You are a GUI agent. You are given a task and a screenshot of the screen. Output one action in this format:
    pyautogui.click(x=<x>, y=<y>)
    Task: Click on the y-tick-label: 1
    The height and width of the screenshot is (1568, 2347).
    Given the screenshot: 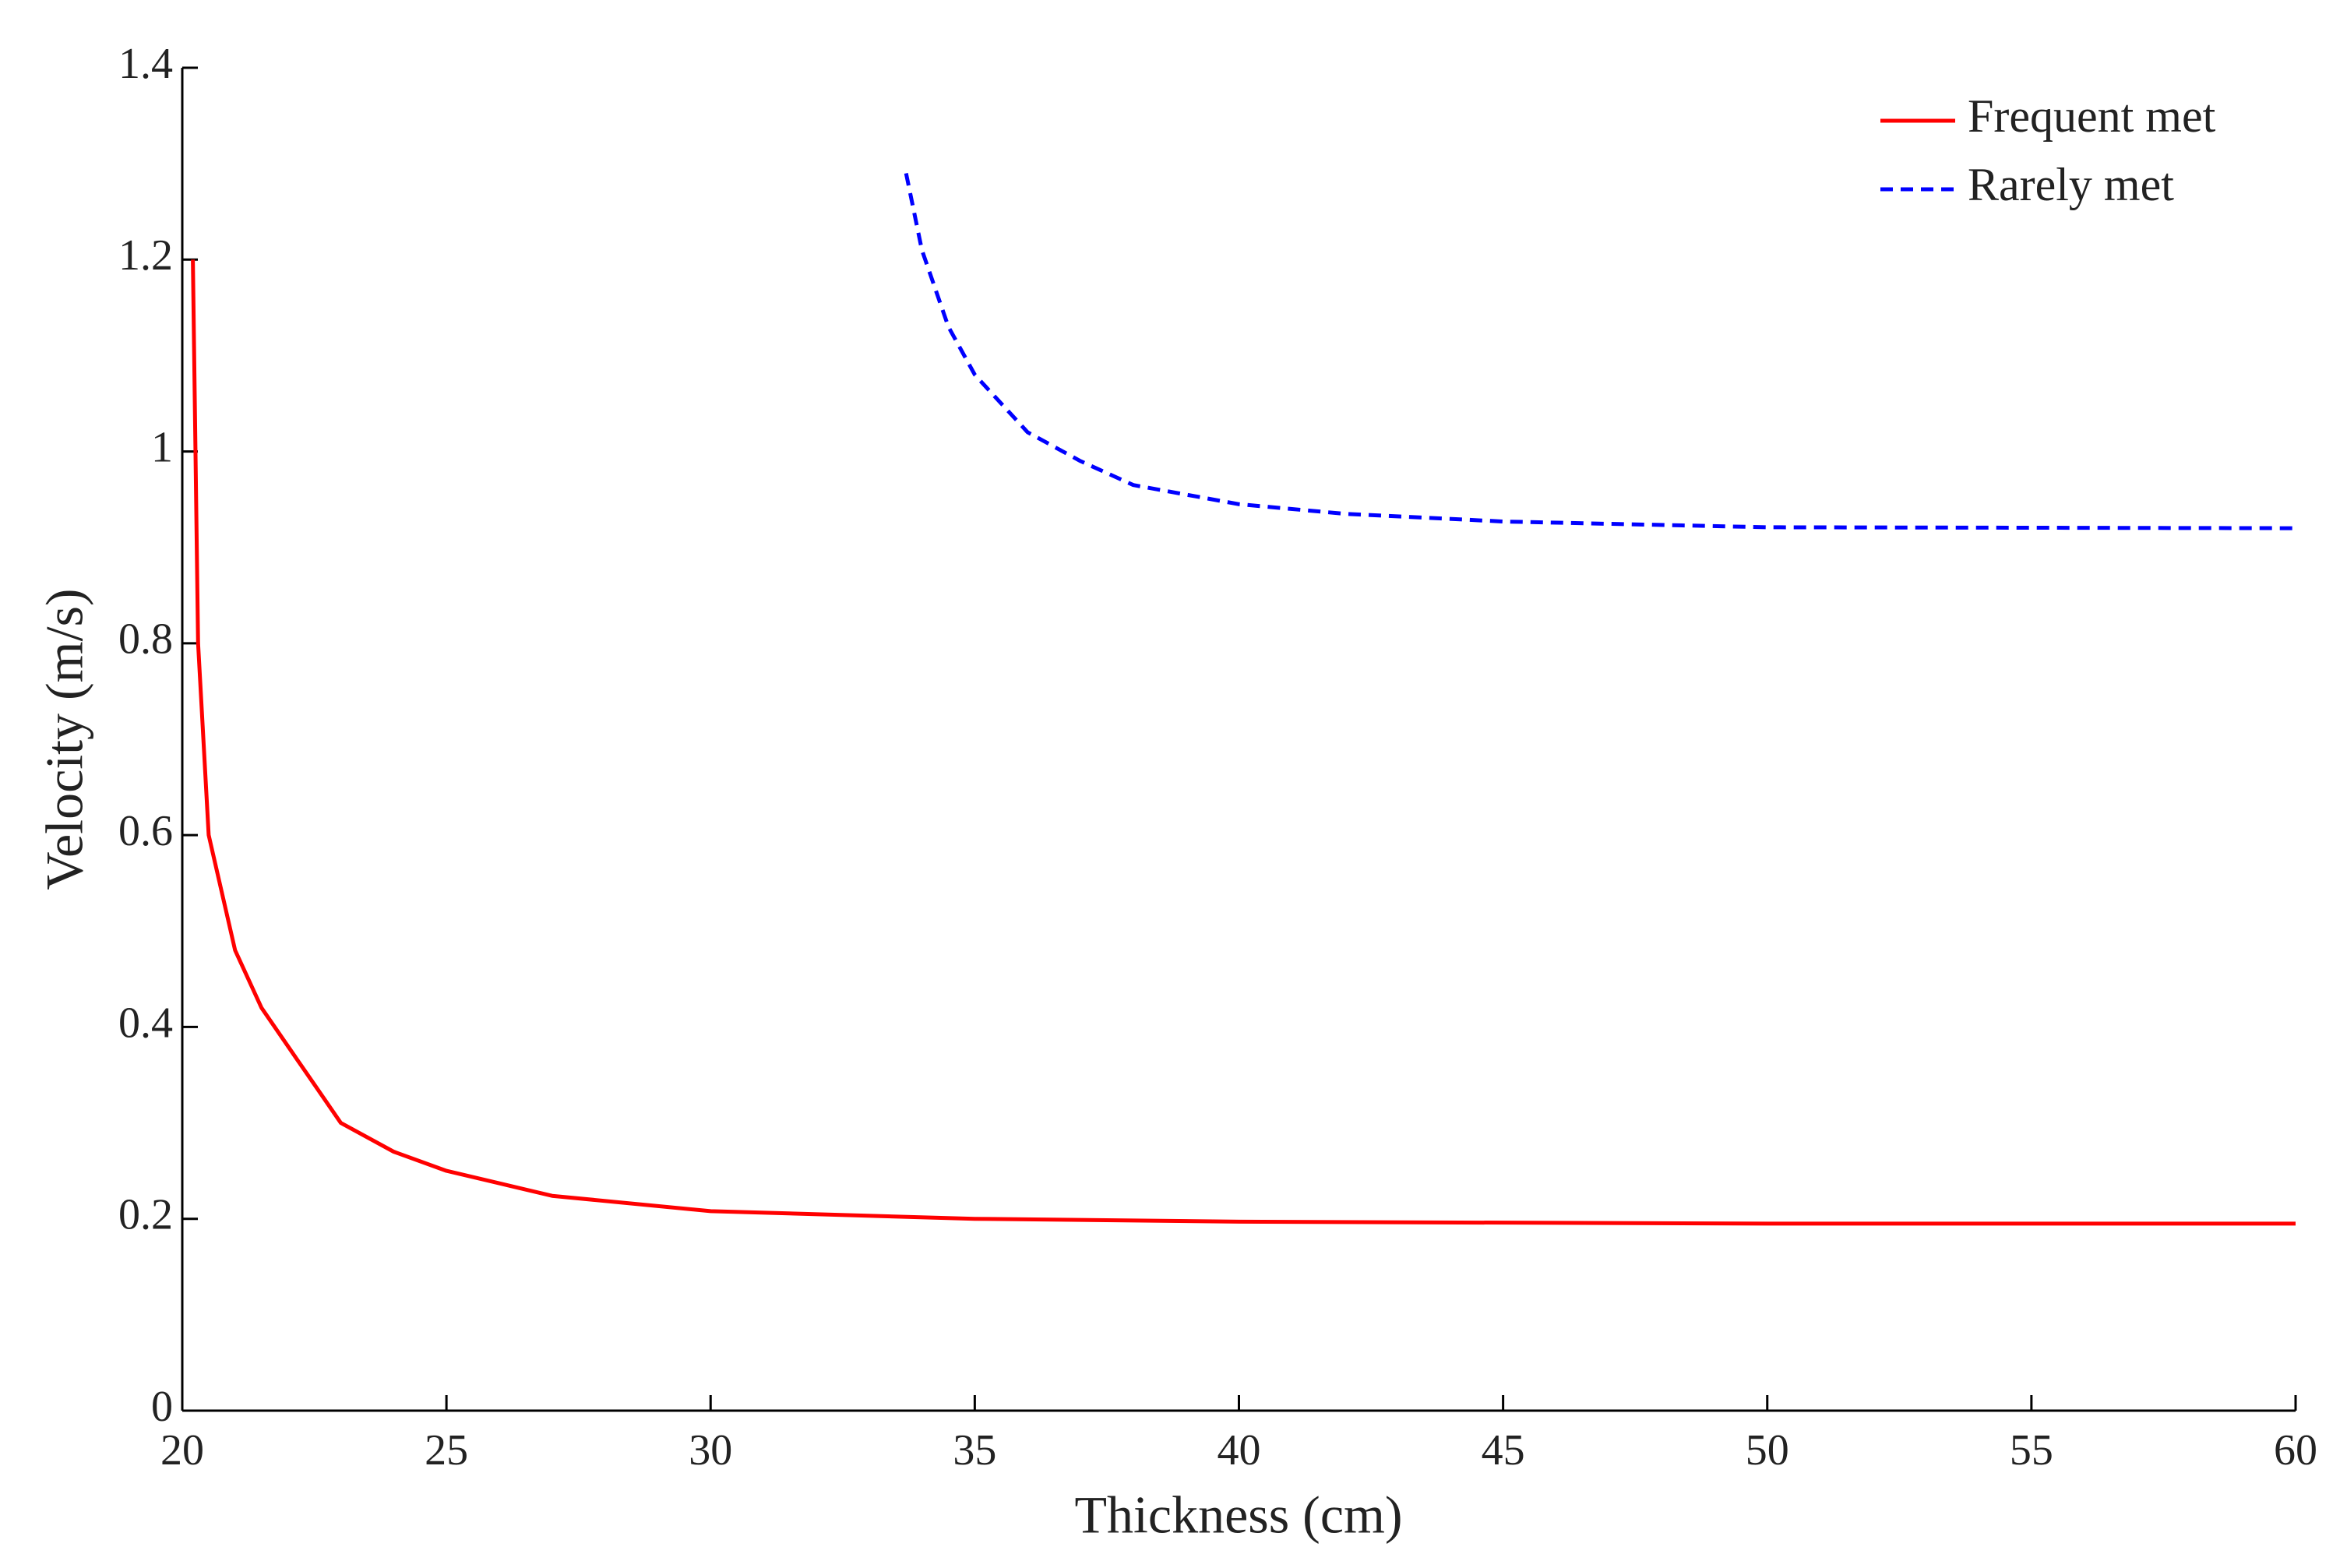 What is the action you would take?
    pyautogui.click(x=162, y=447)
    